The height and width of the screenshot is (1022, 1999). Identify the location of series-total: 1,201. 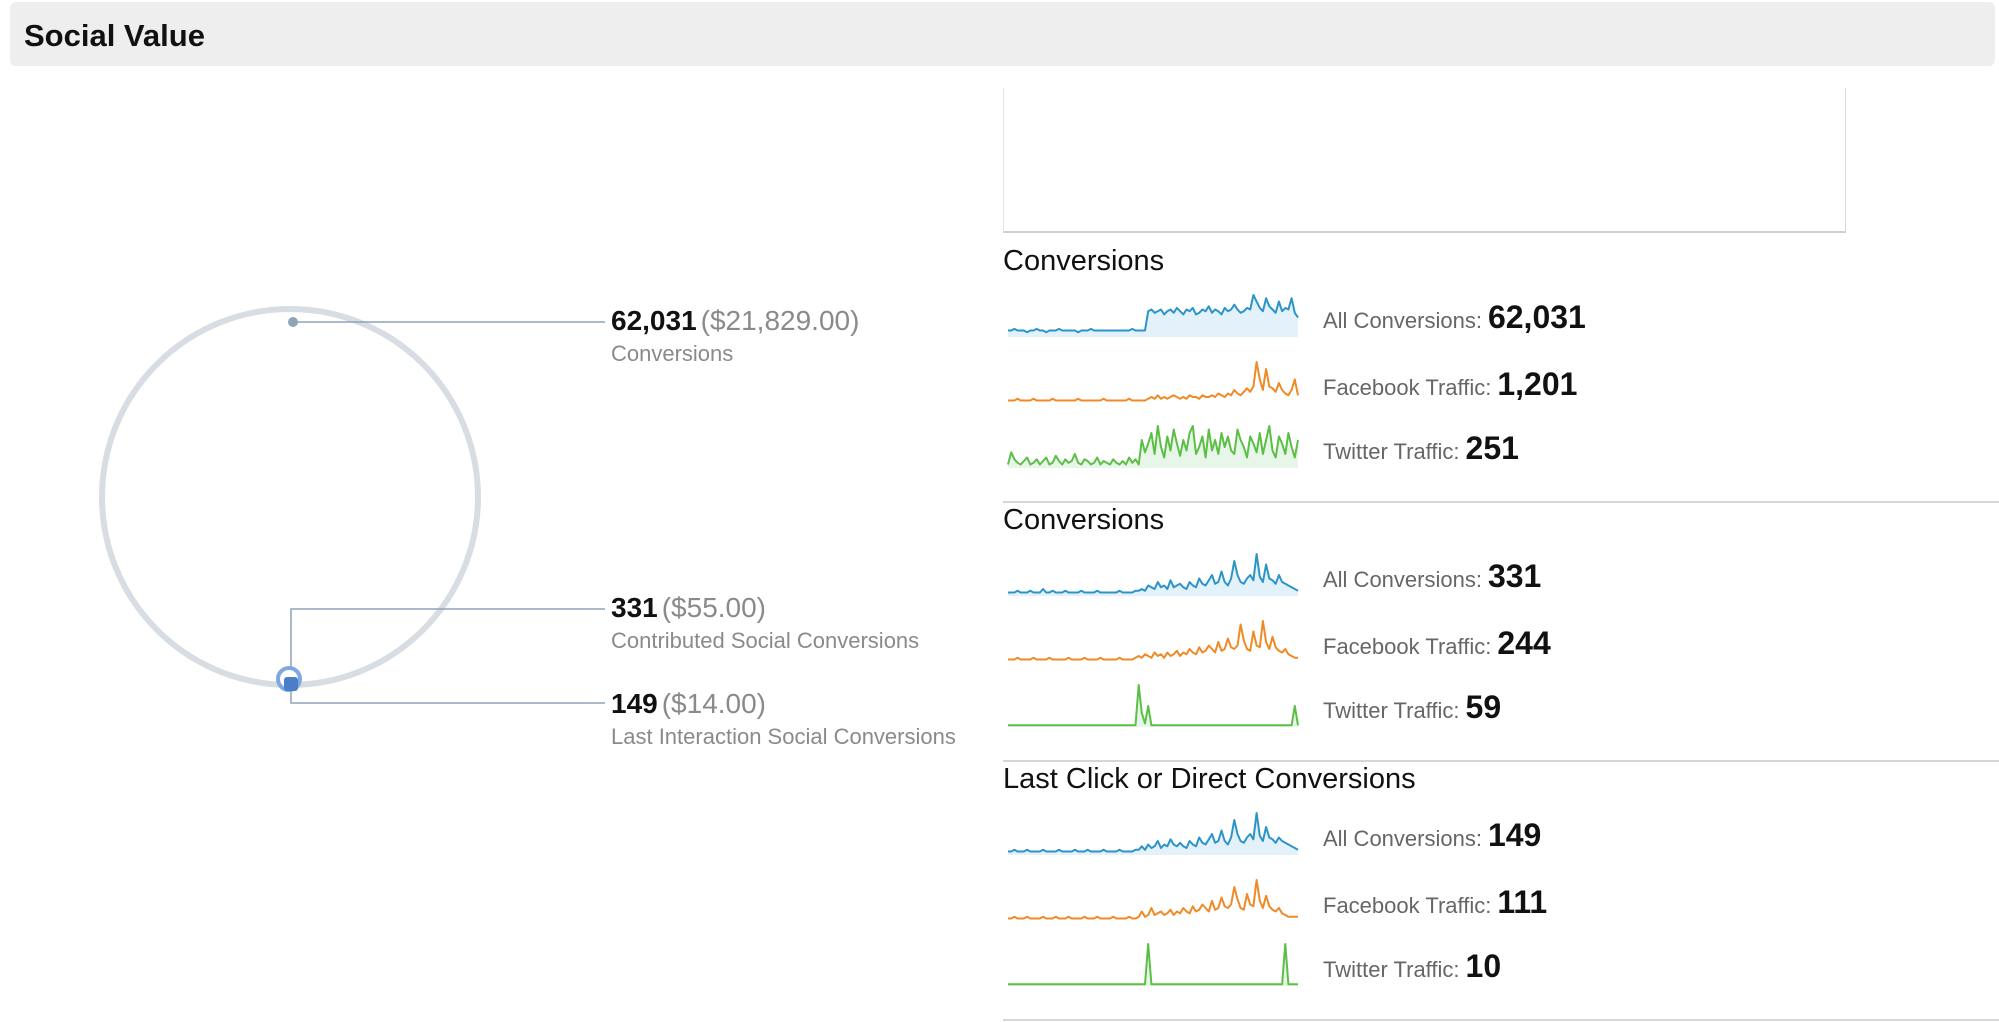
(1537, 384).